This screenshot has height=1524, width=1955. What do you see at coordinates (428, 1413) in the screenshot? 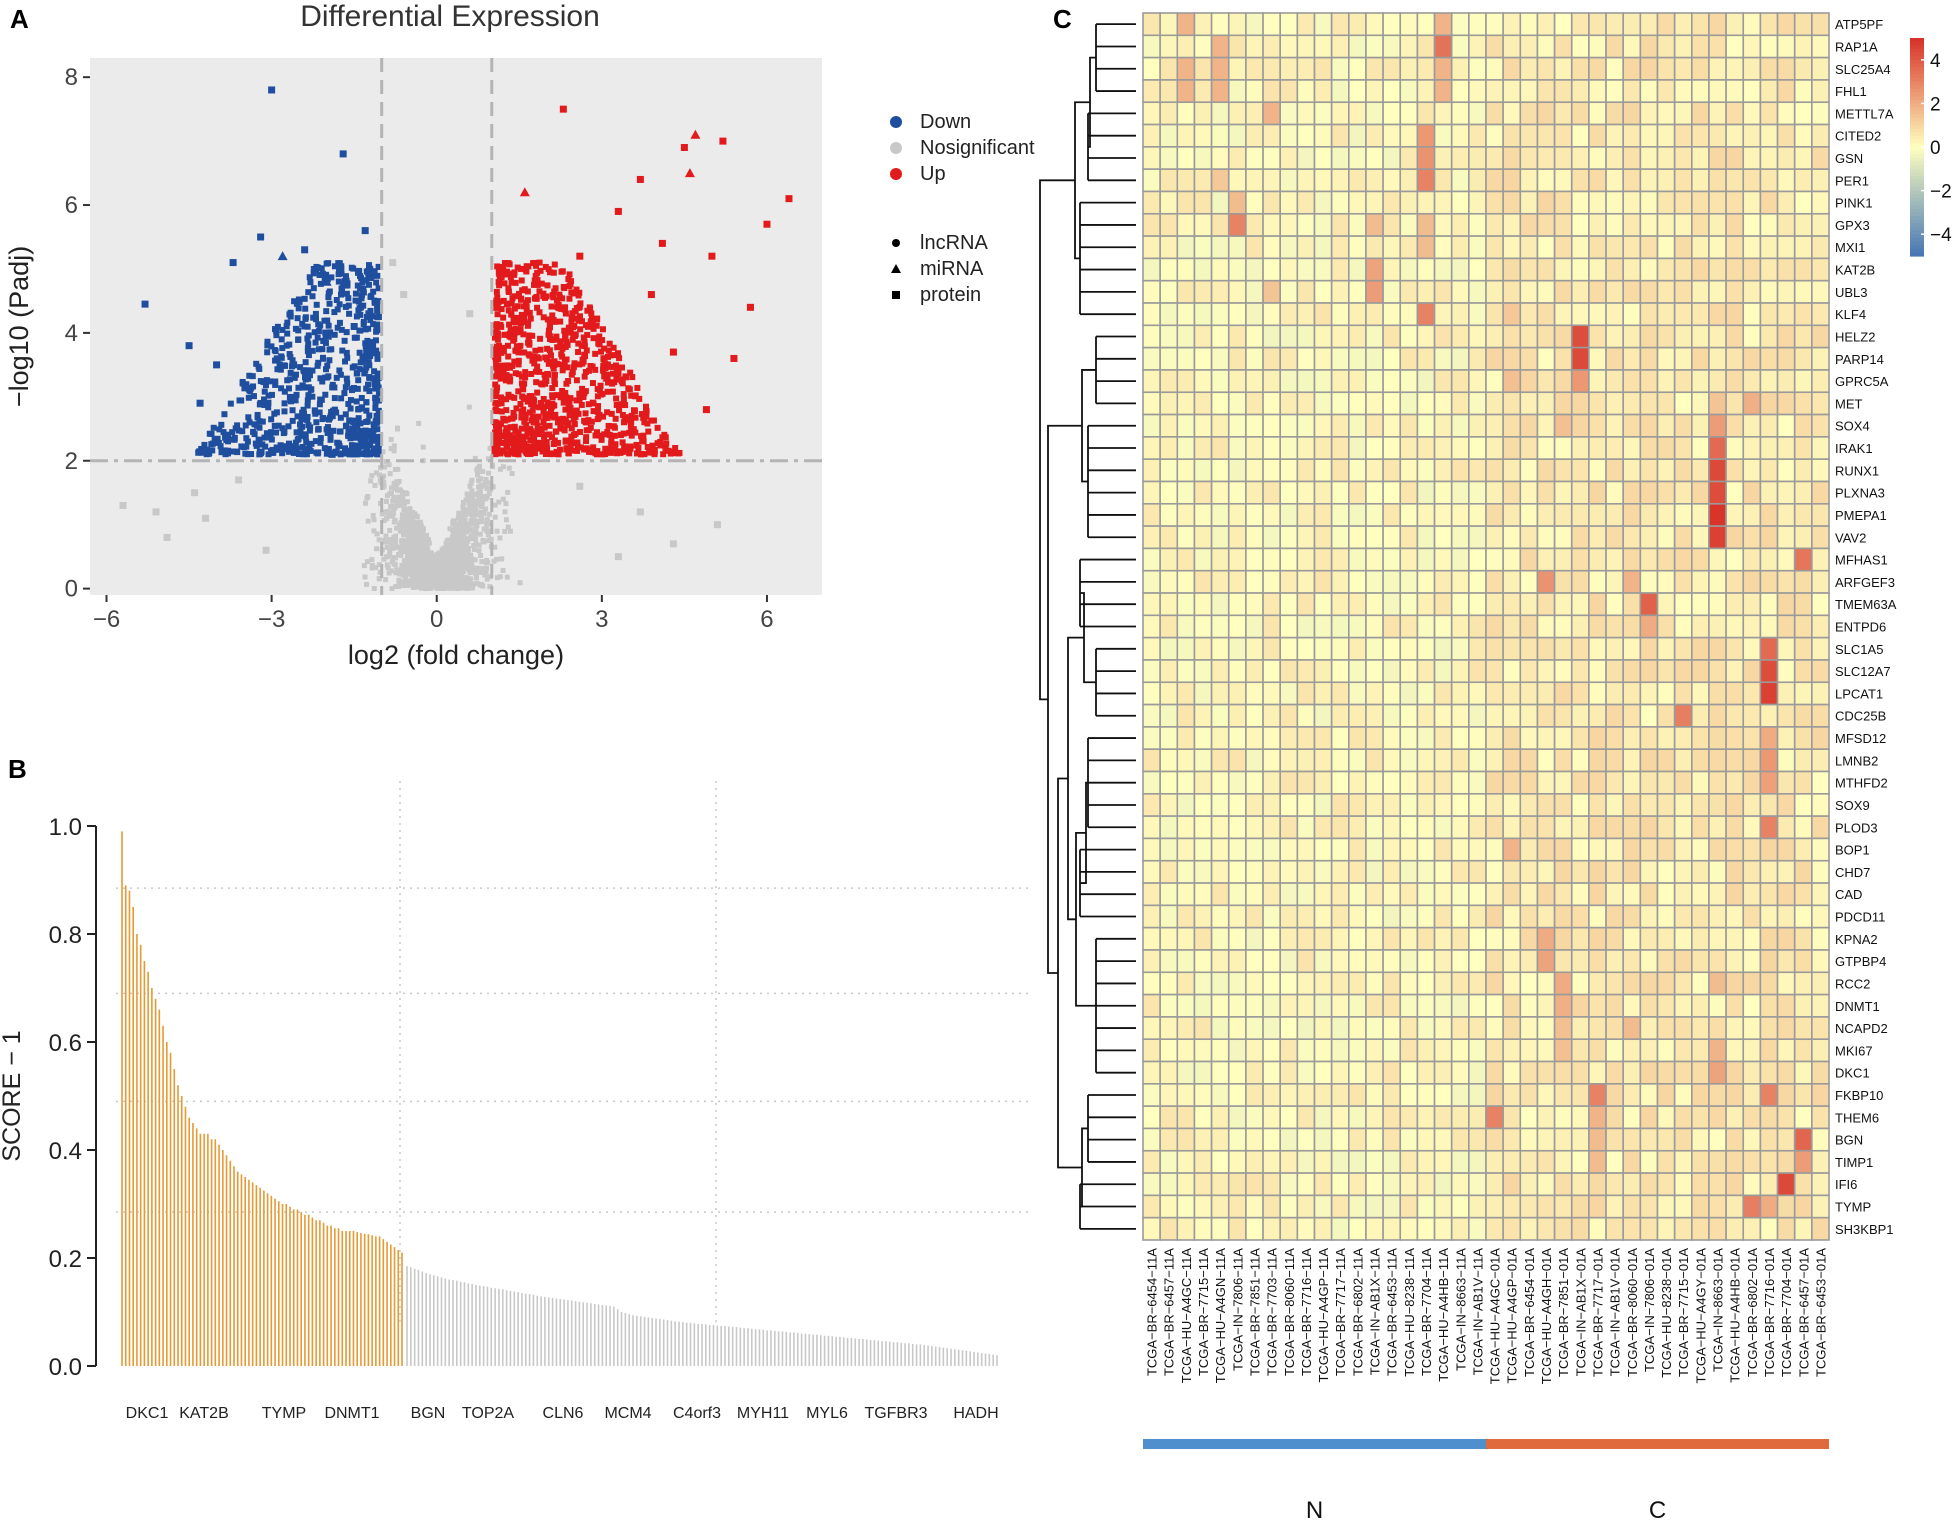
I see `bar-gene-label: BGN` at bounding box center [428, 1413].